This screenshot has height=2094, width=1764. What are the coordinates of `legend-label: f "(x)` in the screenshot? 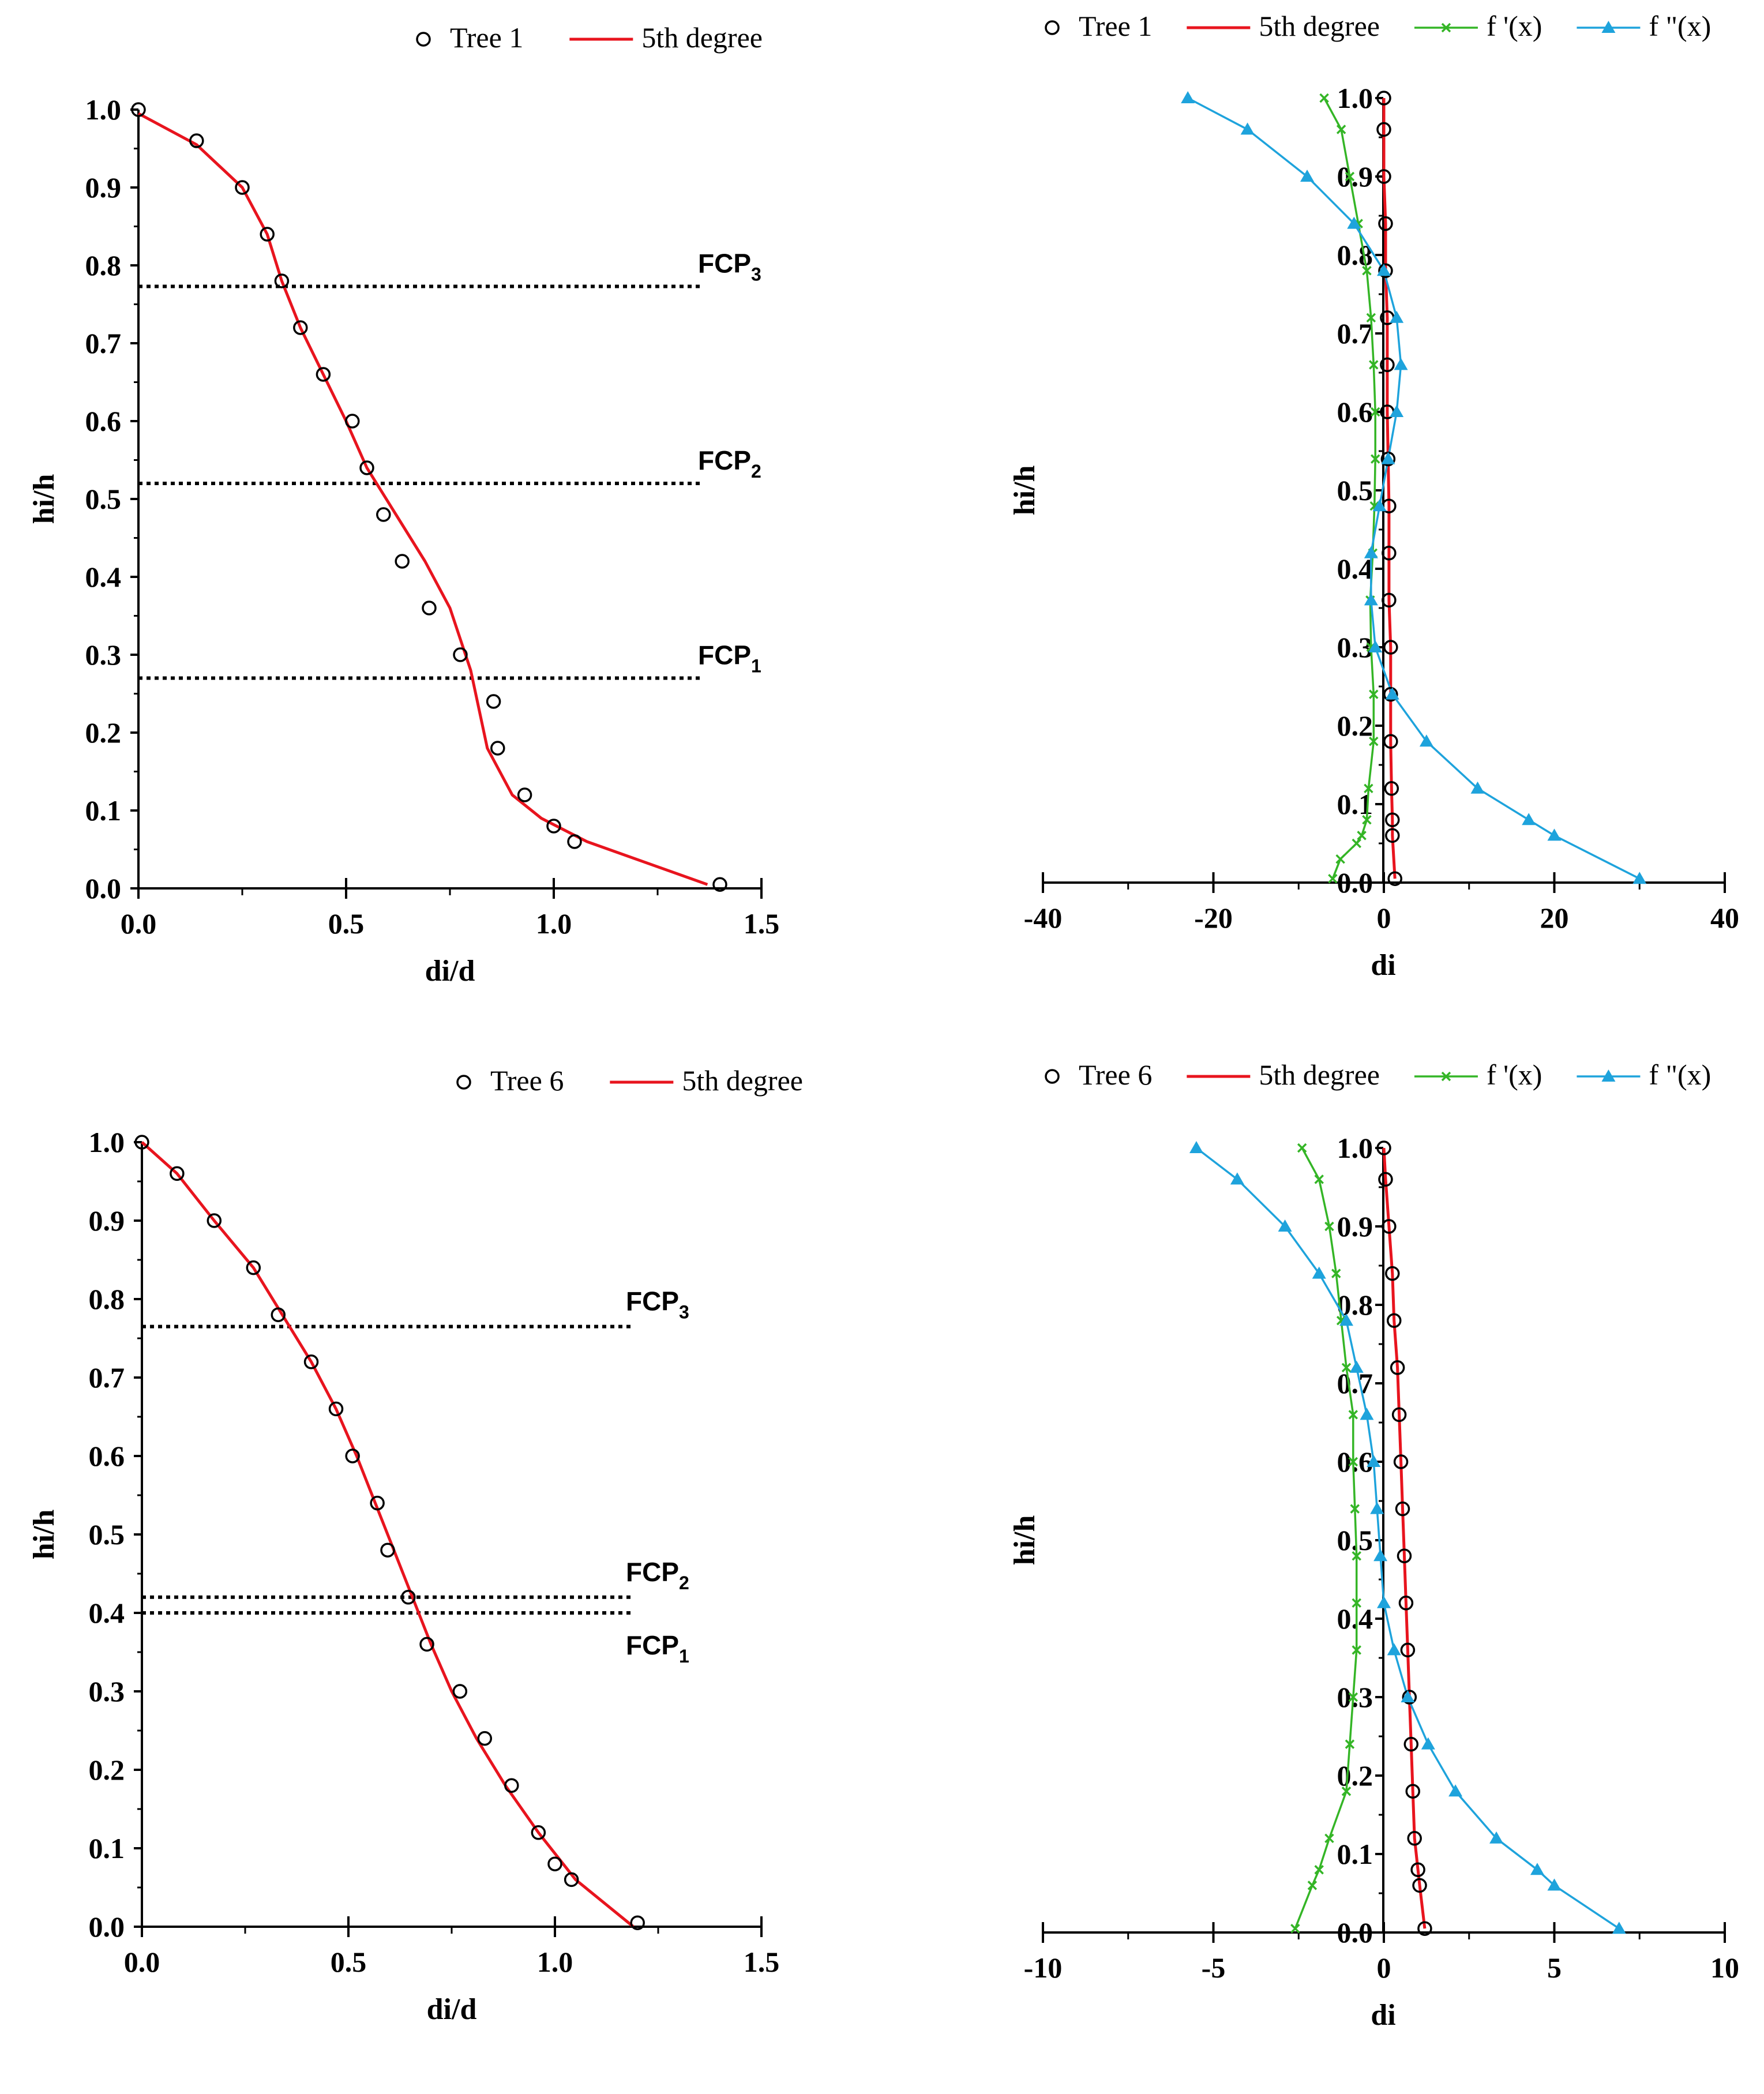 It's located at (1680, 1075).